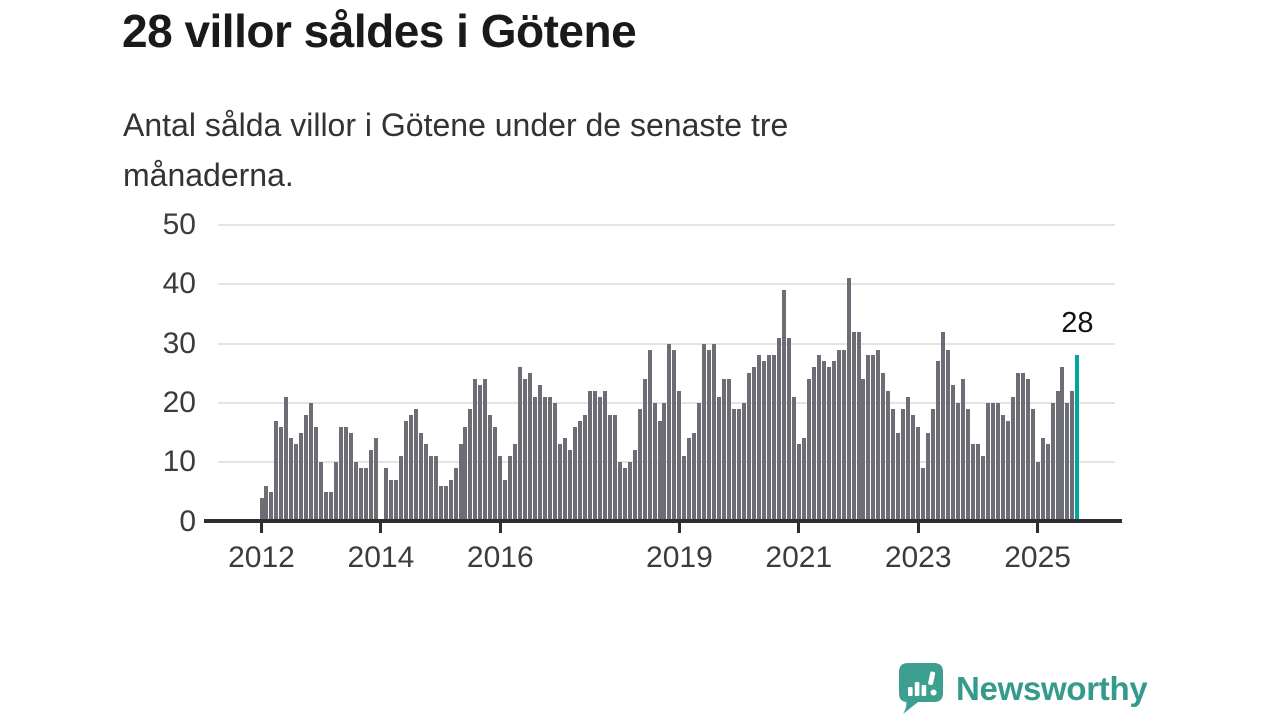  I want to click on y-axis-label-10: 10, so click(179, 462).